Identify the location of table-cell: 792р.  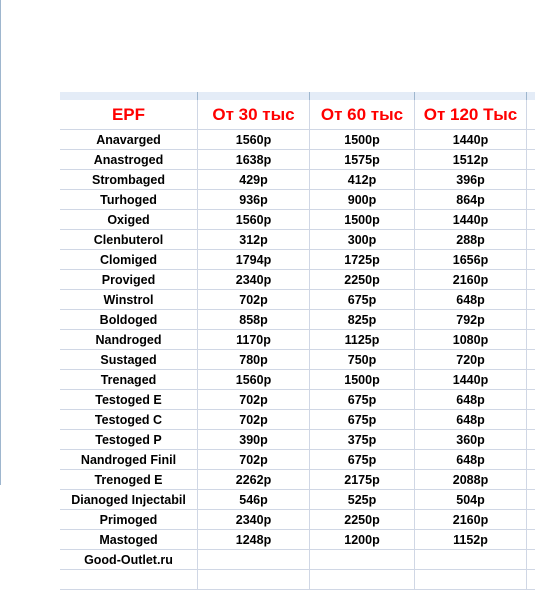
(471, 320).